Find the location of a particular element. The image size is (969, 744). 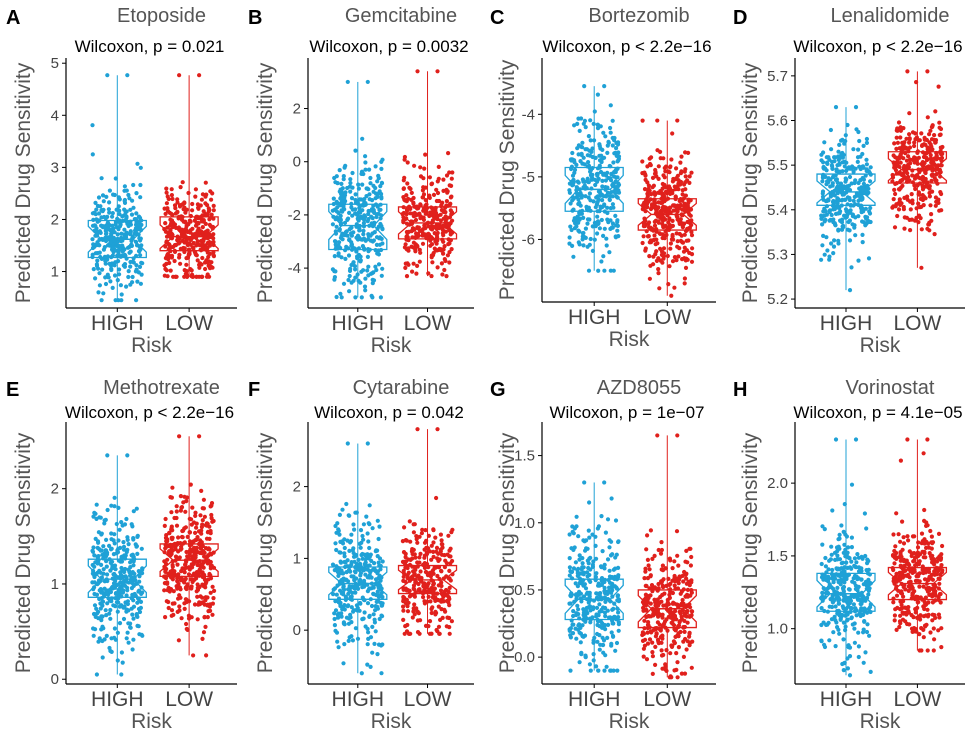

y-tick-label: 2 is located at coordinates (55, 219).